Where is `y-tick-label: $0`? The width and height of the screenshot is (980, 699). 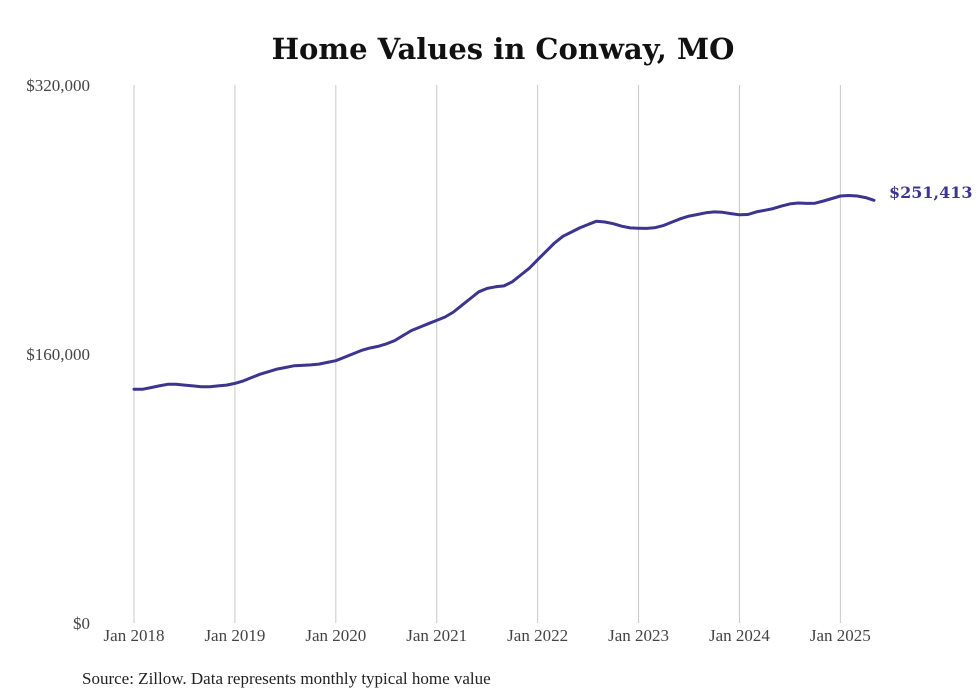
y-tick-label: $0 is located at coordinates (81, 623).